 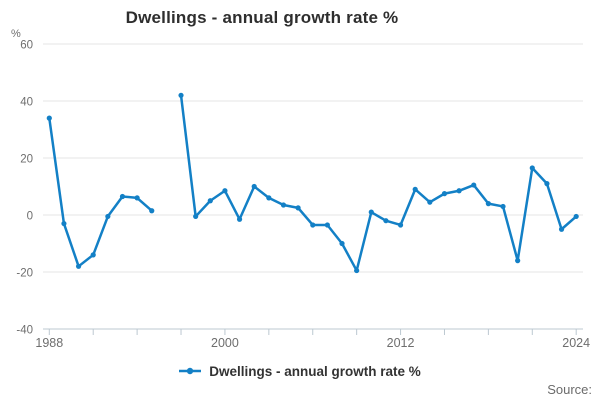 I want to click on legend-label: Dwellings - annual growth rate %, so click(x=315, y=371).